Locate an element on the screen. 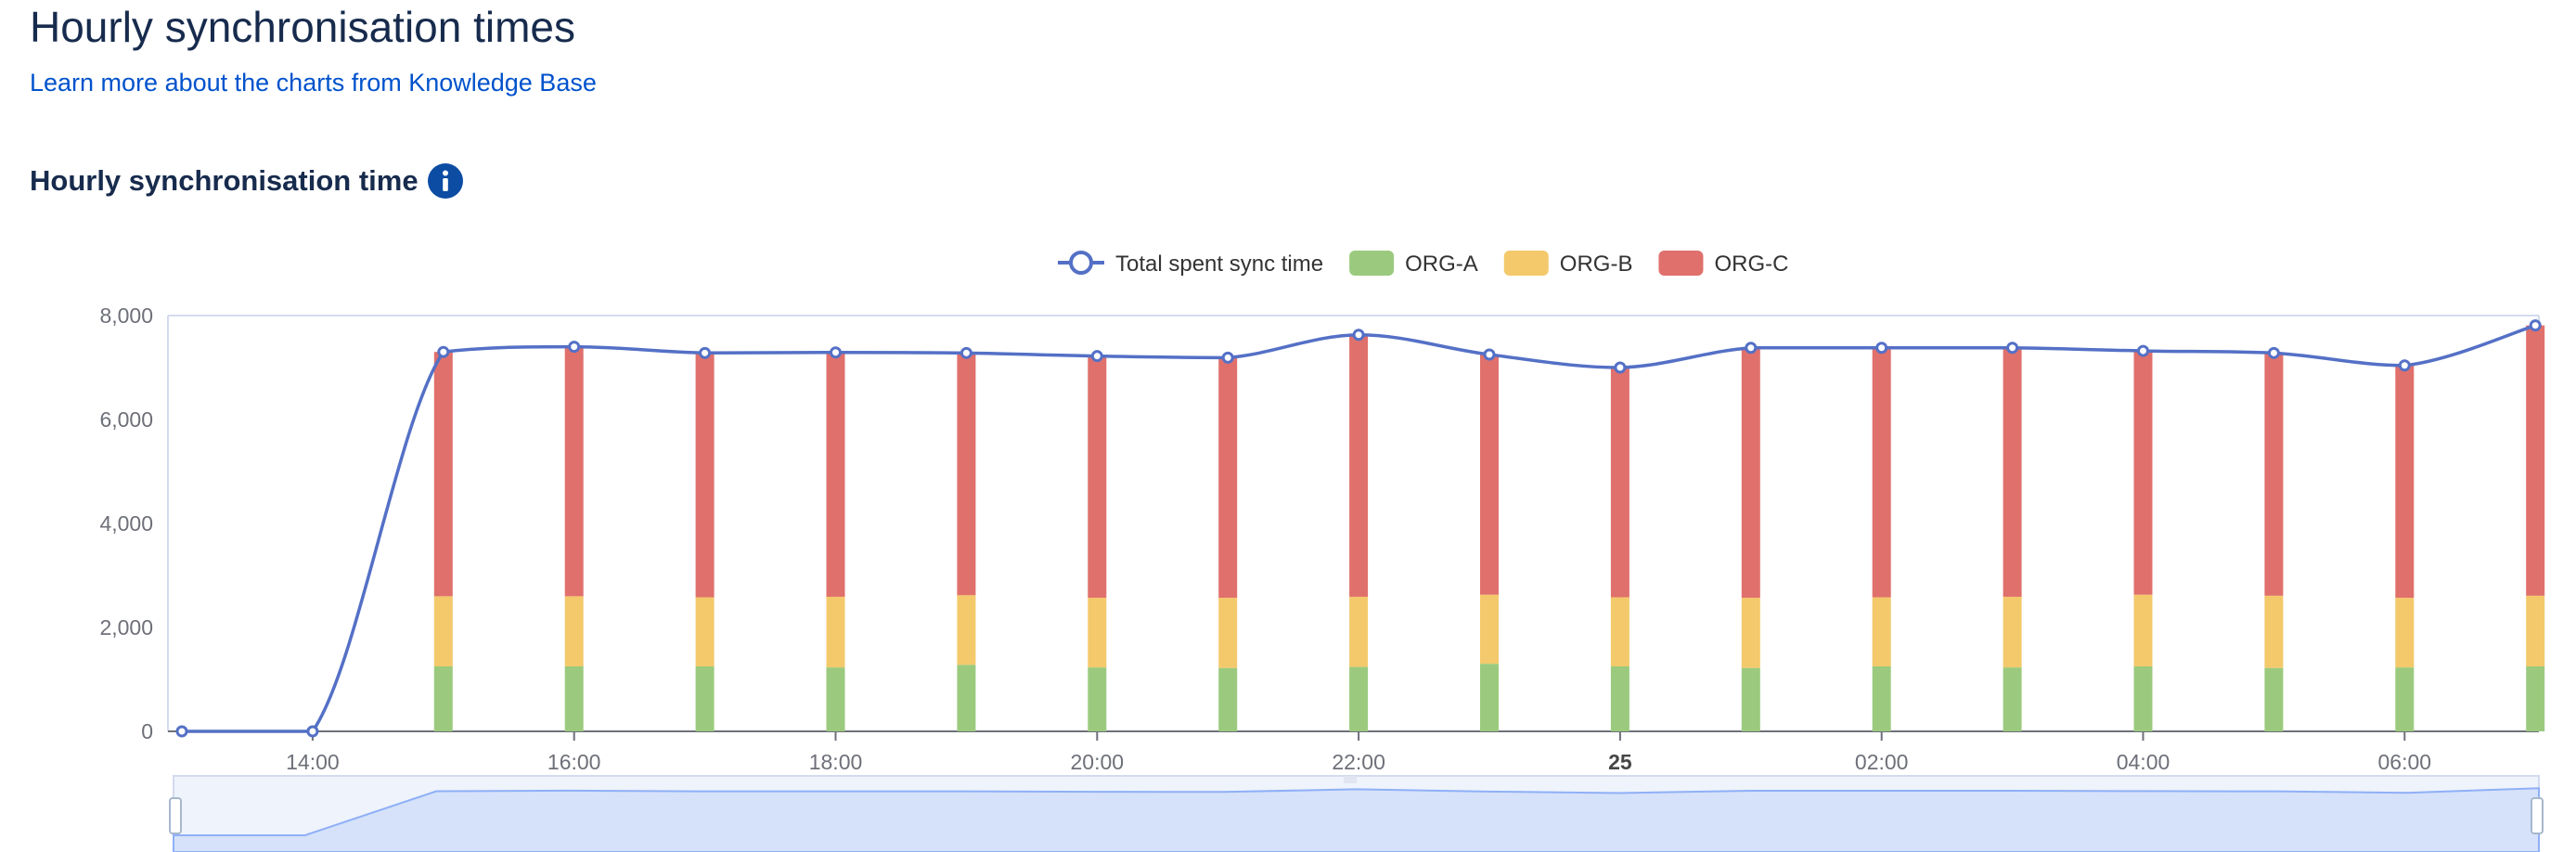 This screenshot has width=2576, height=852. info-icon is located at coordinates (445, 181).